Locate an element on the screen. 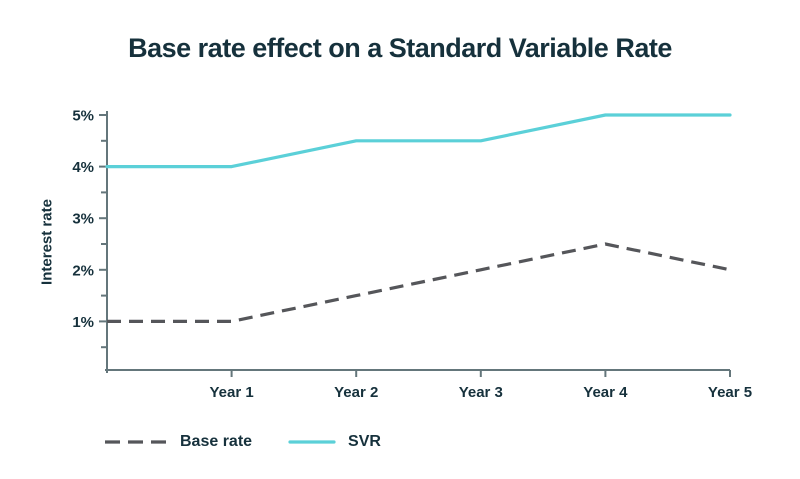  legend-label-base-rate: Base rate is located at coordinates (216, 441).